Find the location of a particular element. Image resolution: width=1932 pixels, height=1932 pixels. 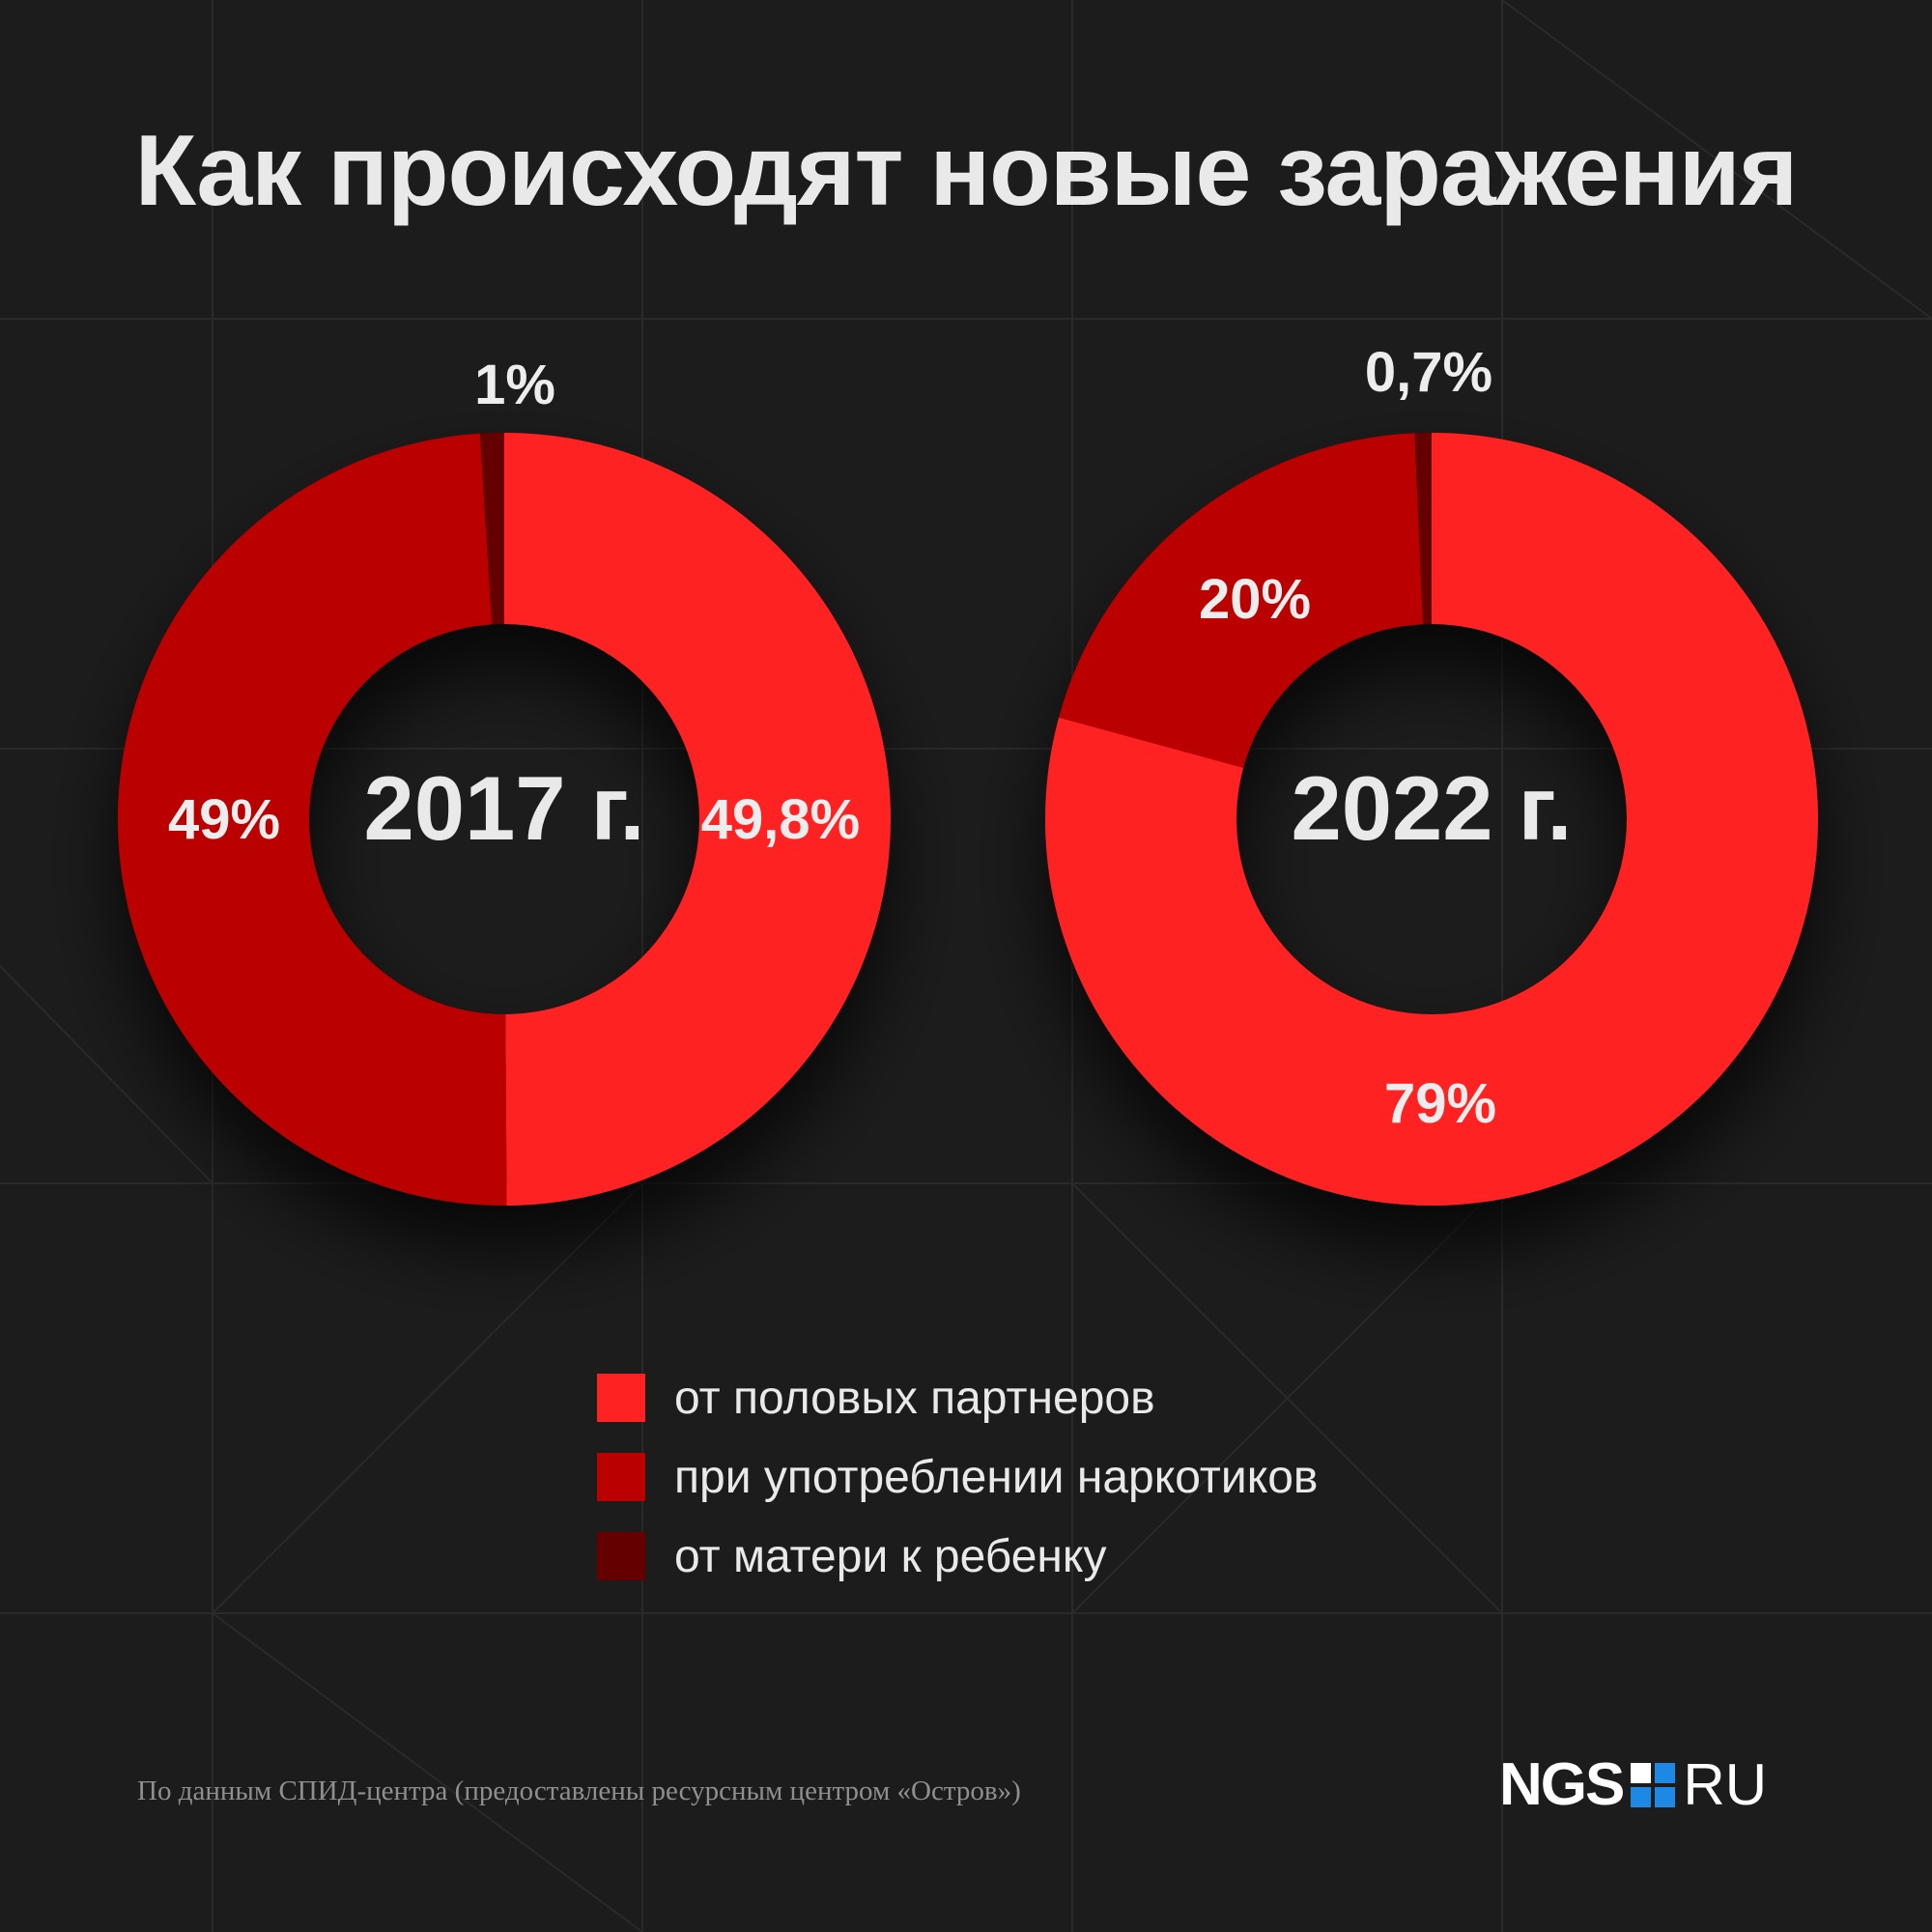

ngs-logo: NGS RU is located at coordinates (1633, 1784).